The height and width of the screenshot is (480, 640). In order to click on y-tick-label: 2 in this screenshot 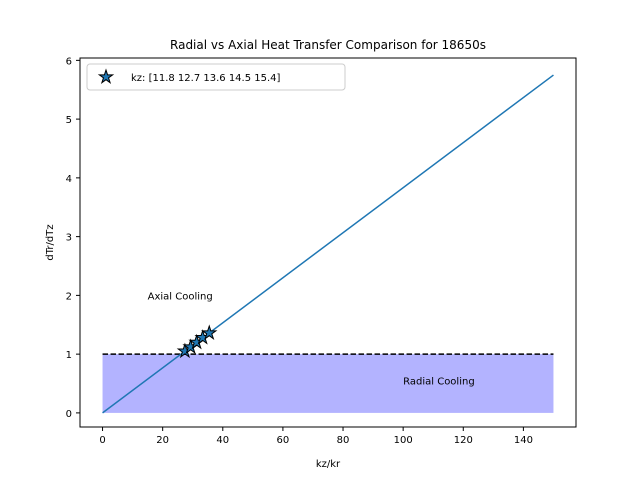, I will do `click(69, 296)`.